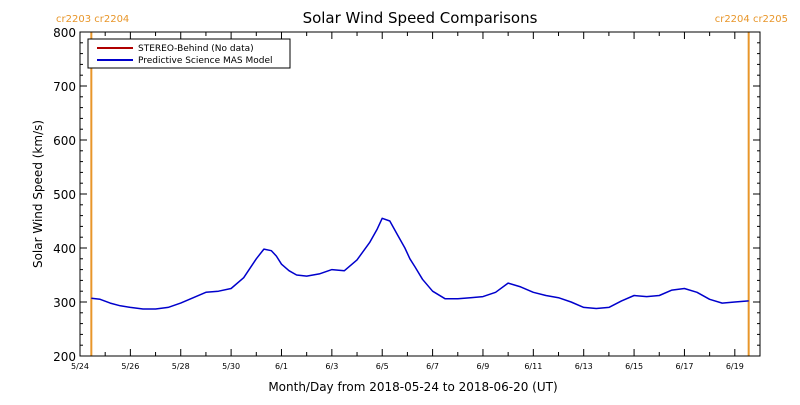 This screenshot has height=405, width=800. Describe the element at coordinates (735, 366) in the screenshot. I see `x-tick-label: 6/19` at that location.